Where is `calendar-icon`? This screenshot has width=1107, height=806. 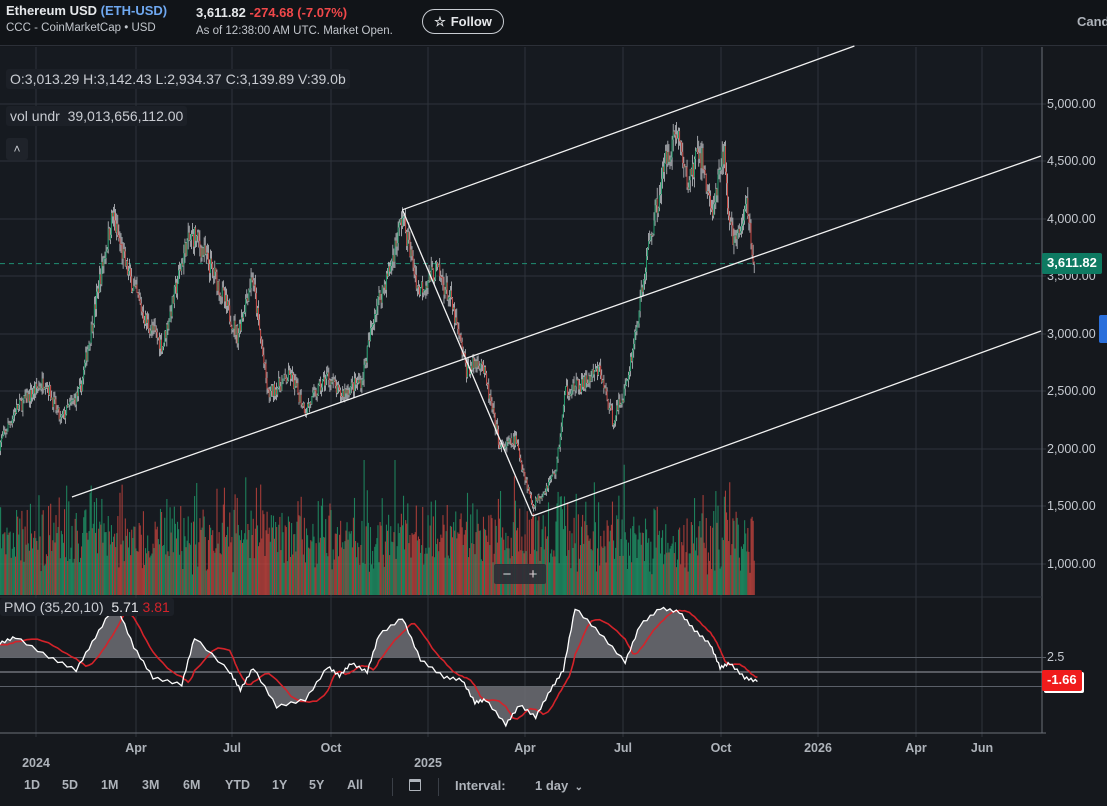
calendar-icon is located at coordinates (415, 785).